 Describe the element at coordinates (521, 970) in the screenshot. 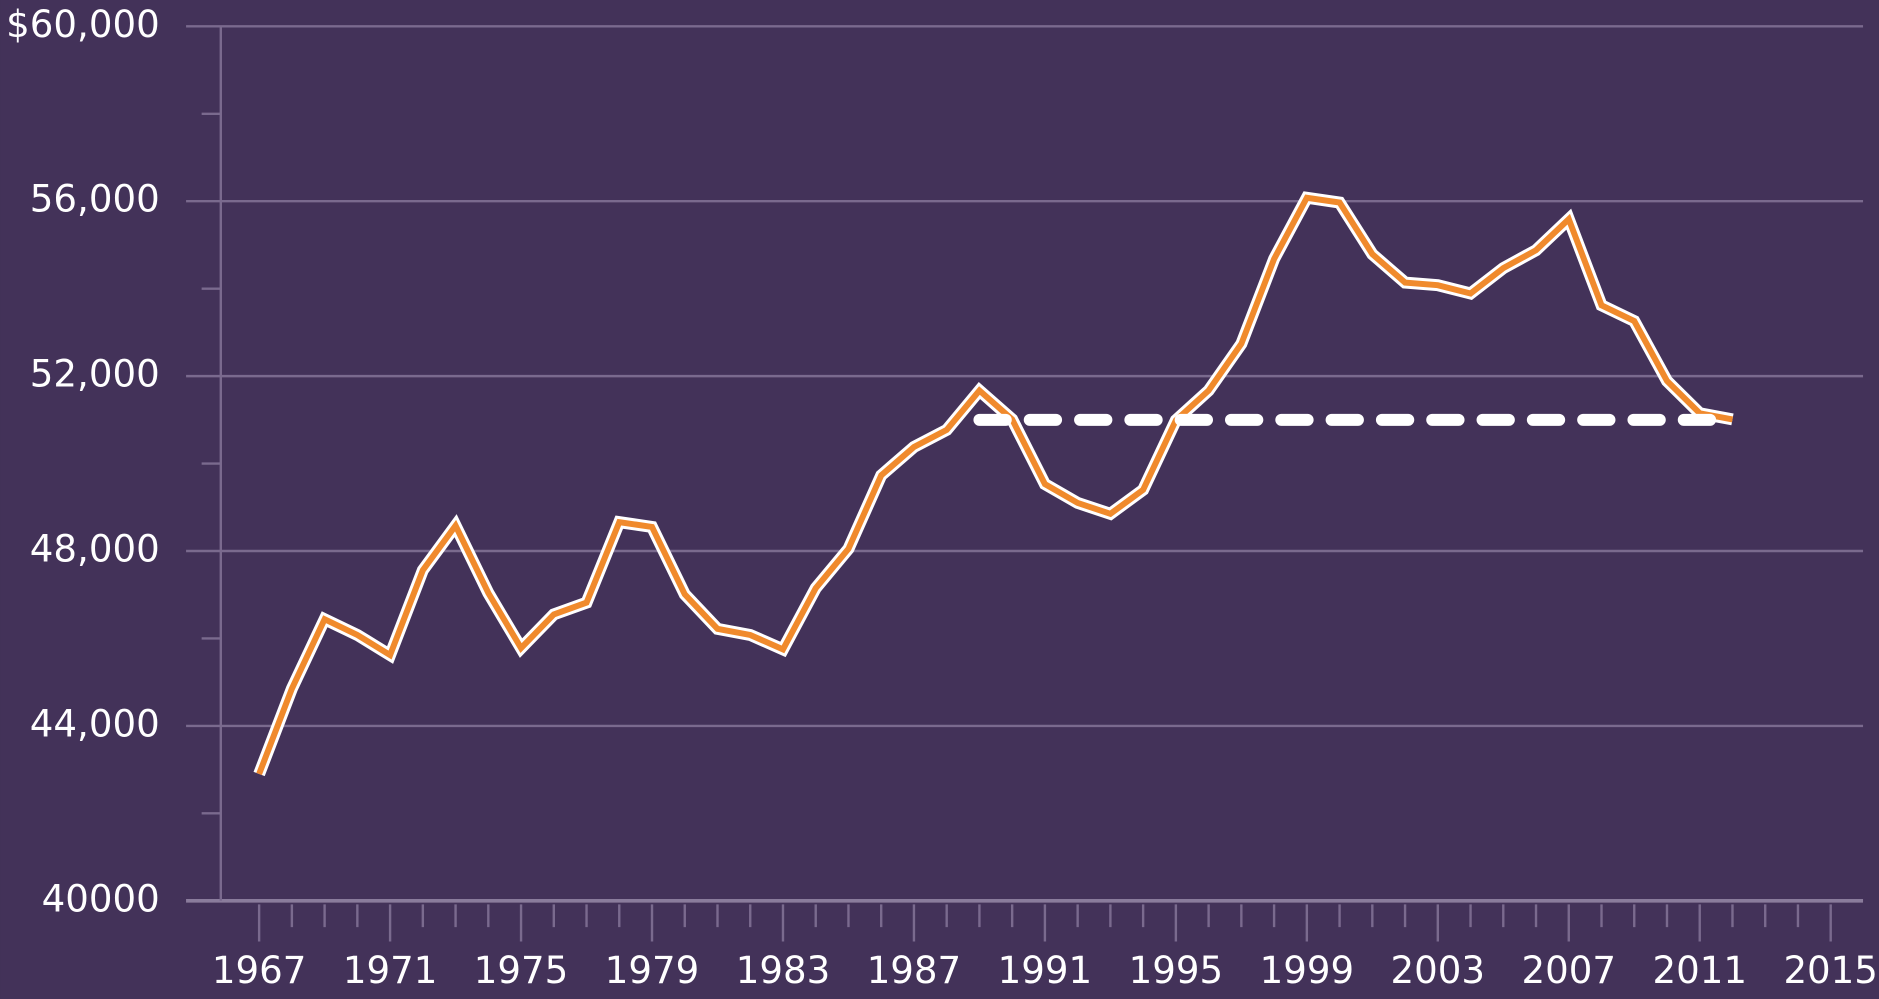

I see `x-tick-label: 1975` at that location.